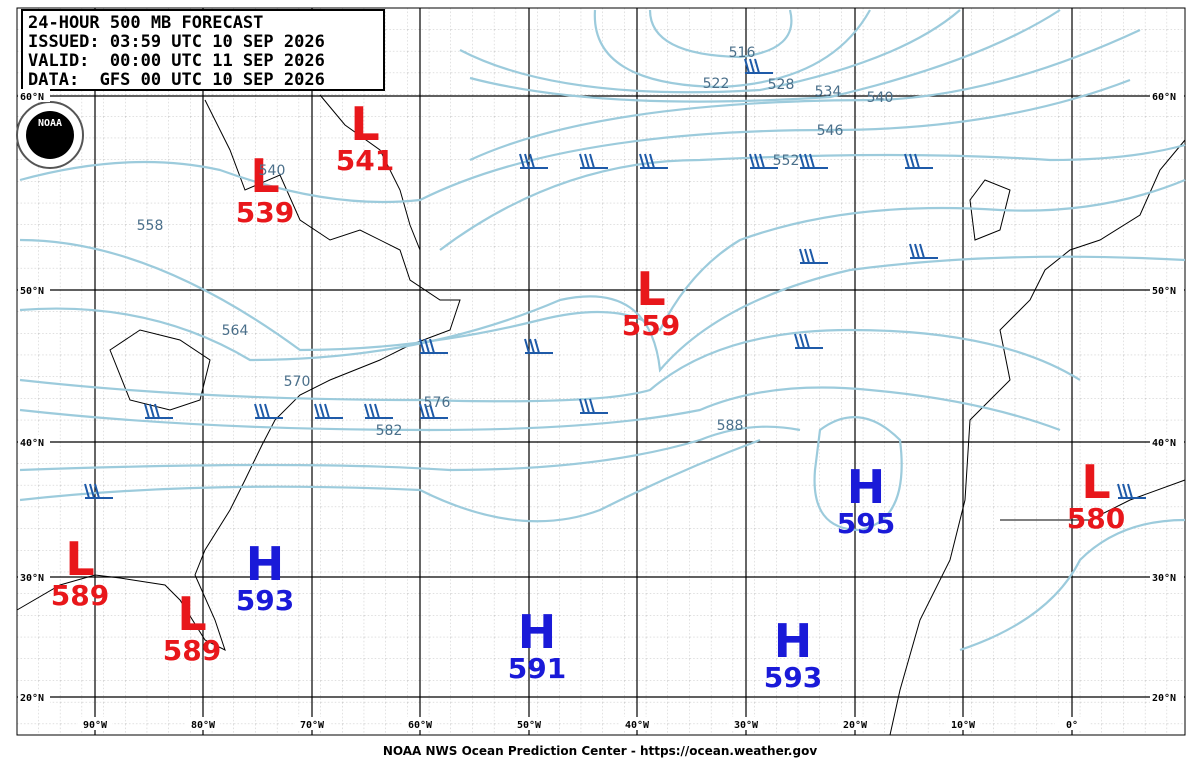 This screenshot has width=1200, height=764. I want to click on lon-label: 0°, so click(1072, 725).